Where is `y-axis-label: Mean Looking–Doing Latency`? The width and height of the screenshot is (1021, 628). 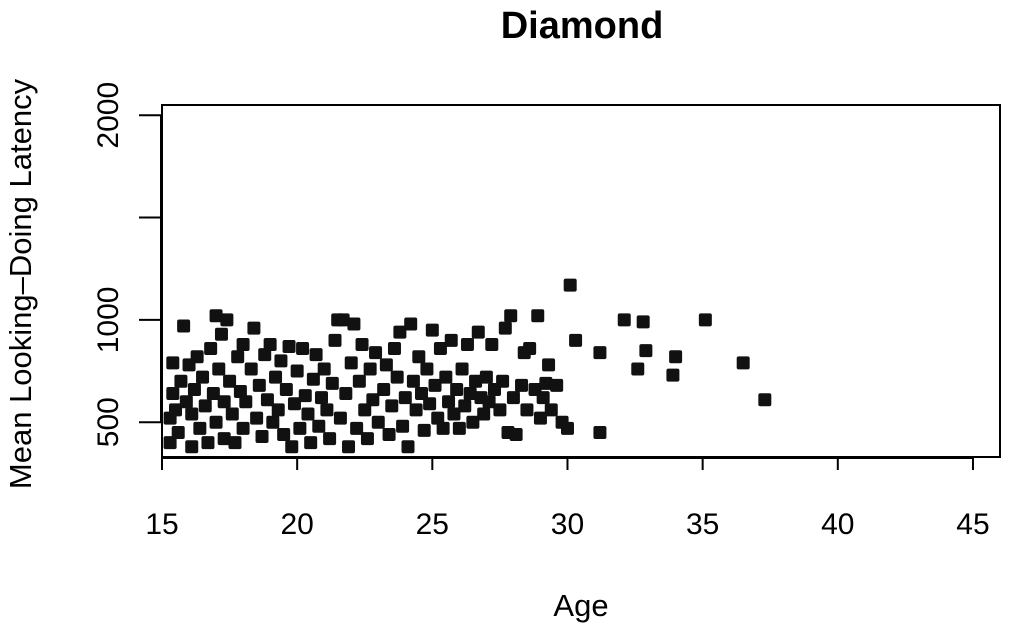 y-axis-label: Mean Looking–Doing Latency is located at coordinates (20, 283).